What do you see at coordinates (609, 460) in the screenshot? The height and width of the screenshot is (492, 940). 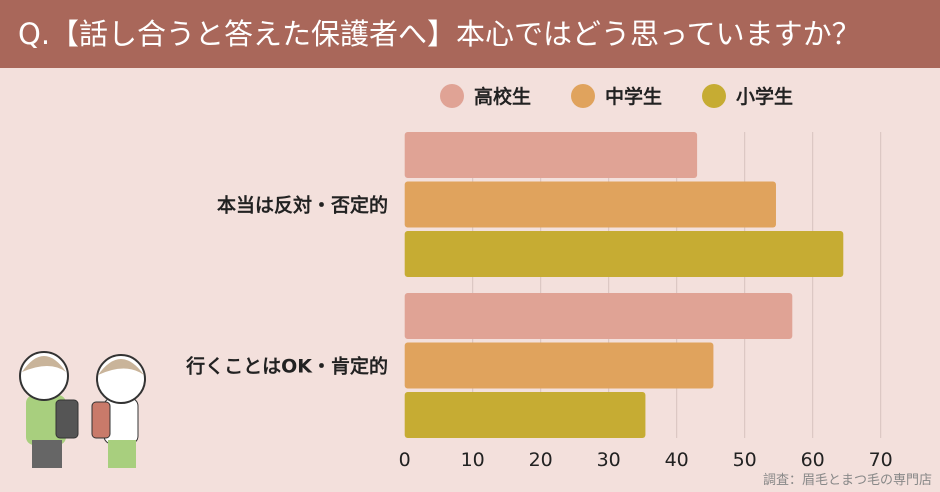 I see `x-tick-label: 30` at bounding box center [609, 460].